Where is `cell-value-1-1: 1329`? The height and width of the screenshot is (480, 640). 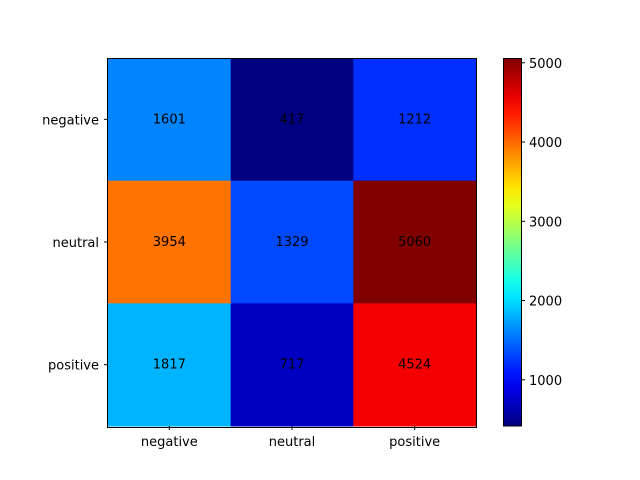
cell-value-1-1: 1329 is located at coordinates (291, 242).